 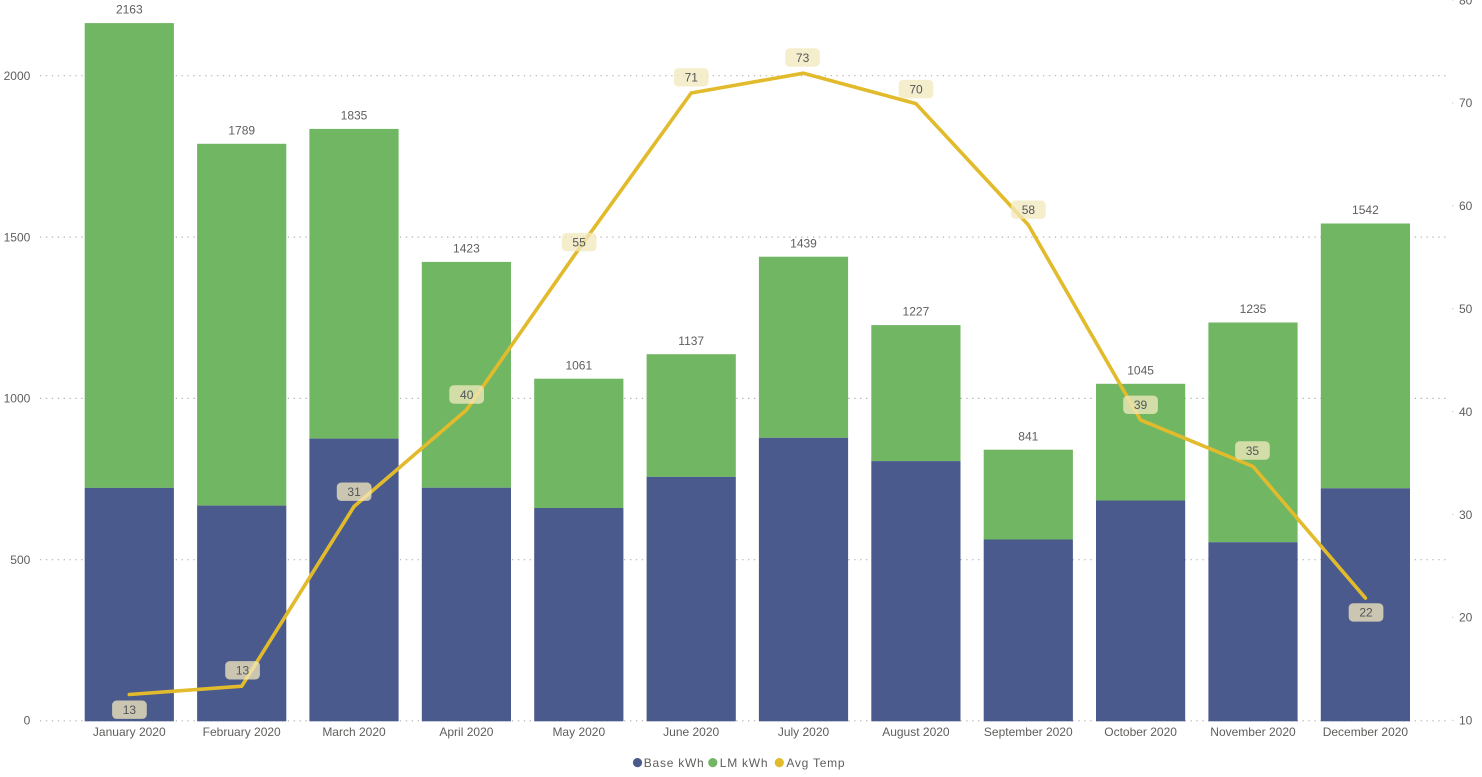 What do you see at coordinates (241, 130) in the screenshot?
I see `svg-text: 1789` at bounding box center [241, 130].